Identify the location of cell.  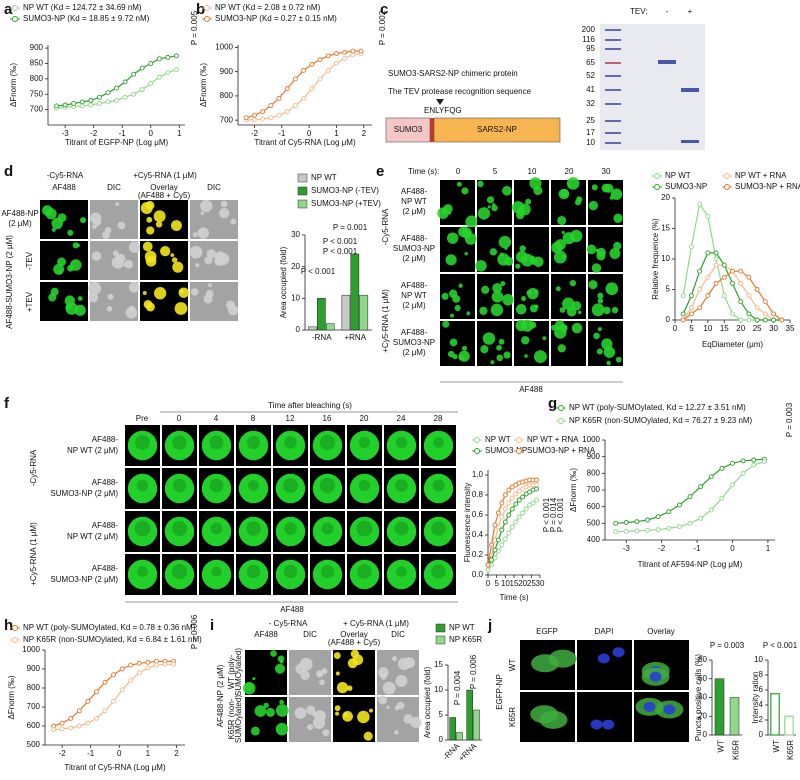
(544, 714).